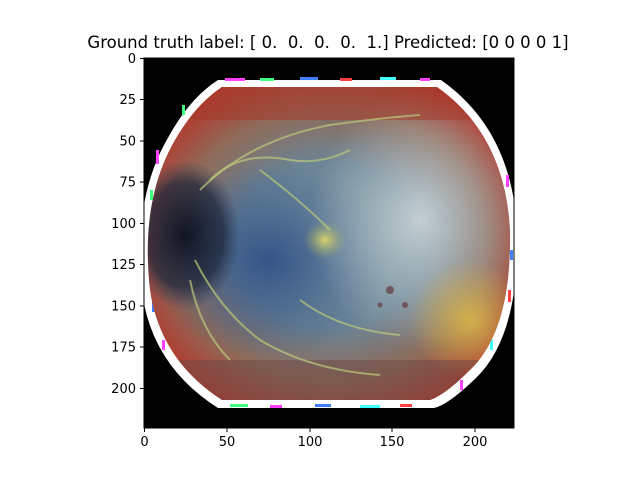 The image size is (640, 480). What do you see at coordinates (123, 224) in the screenshot?
I see `y-tick-label: 100` at bounding box center [123, 224].